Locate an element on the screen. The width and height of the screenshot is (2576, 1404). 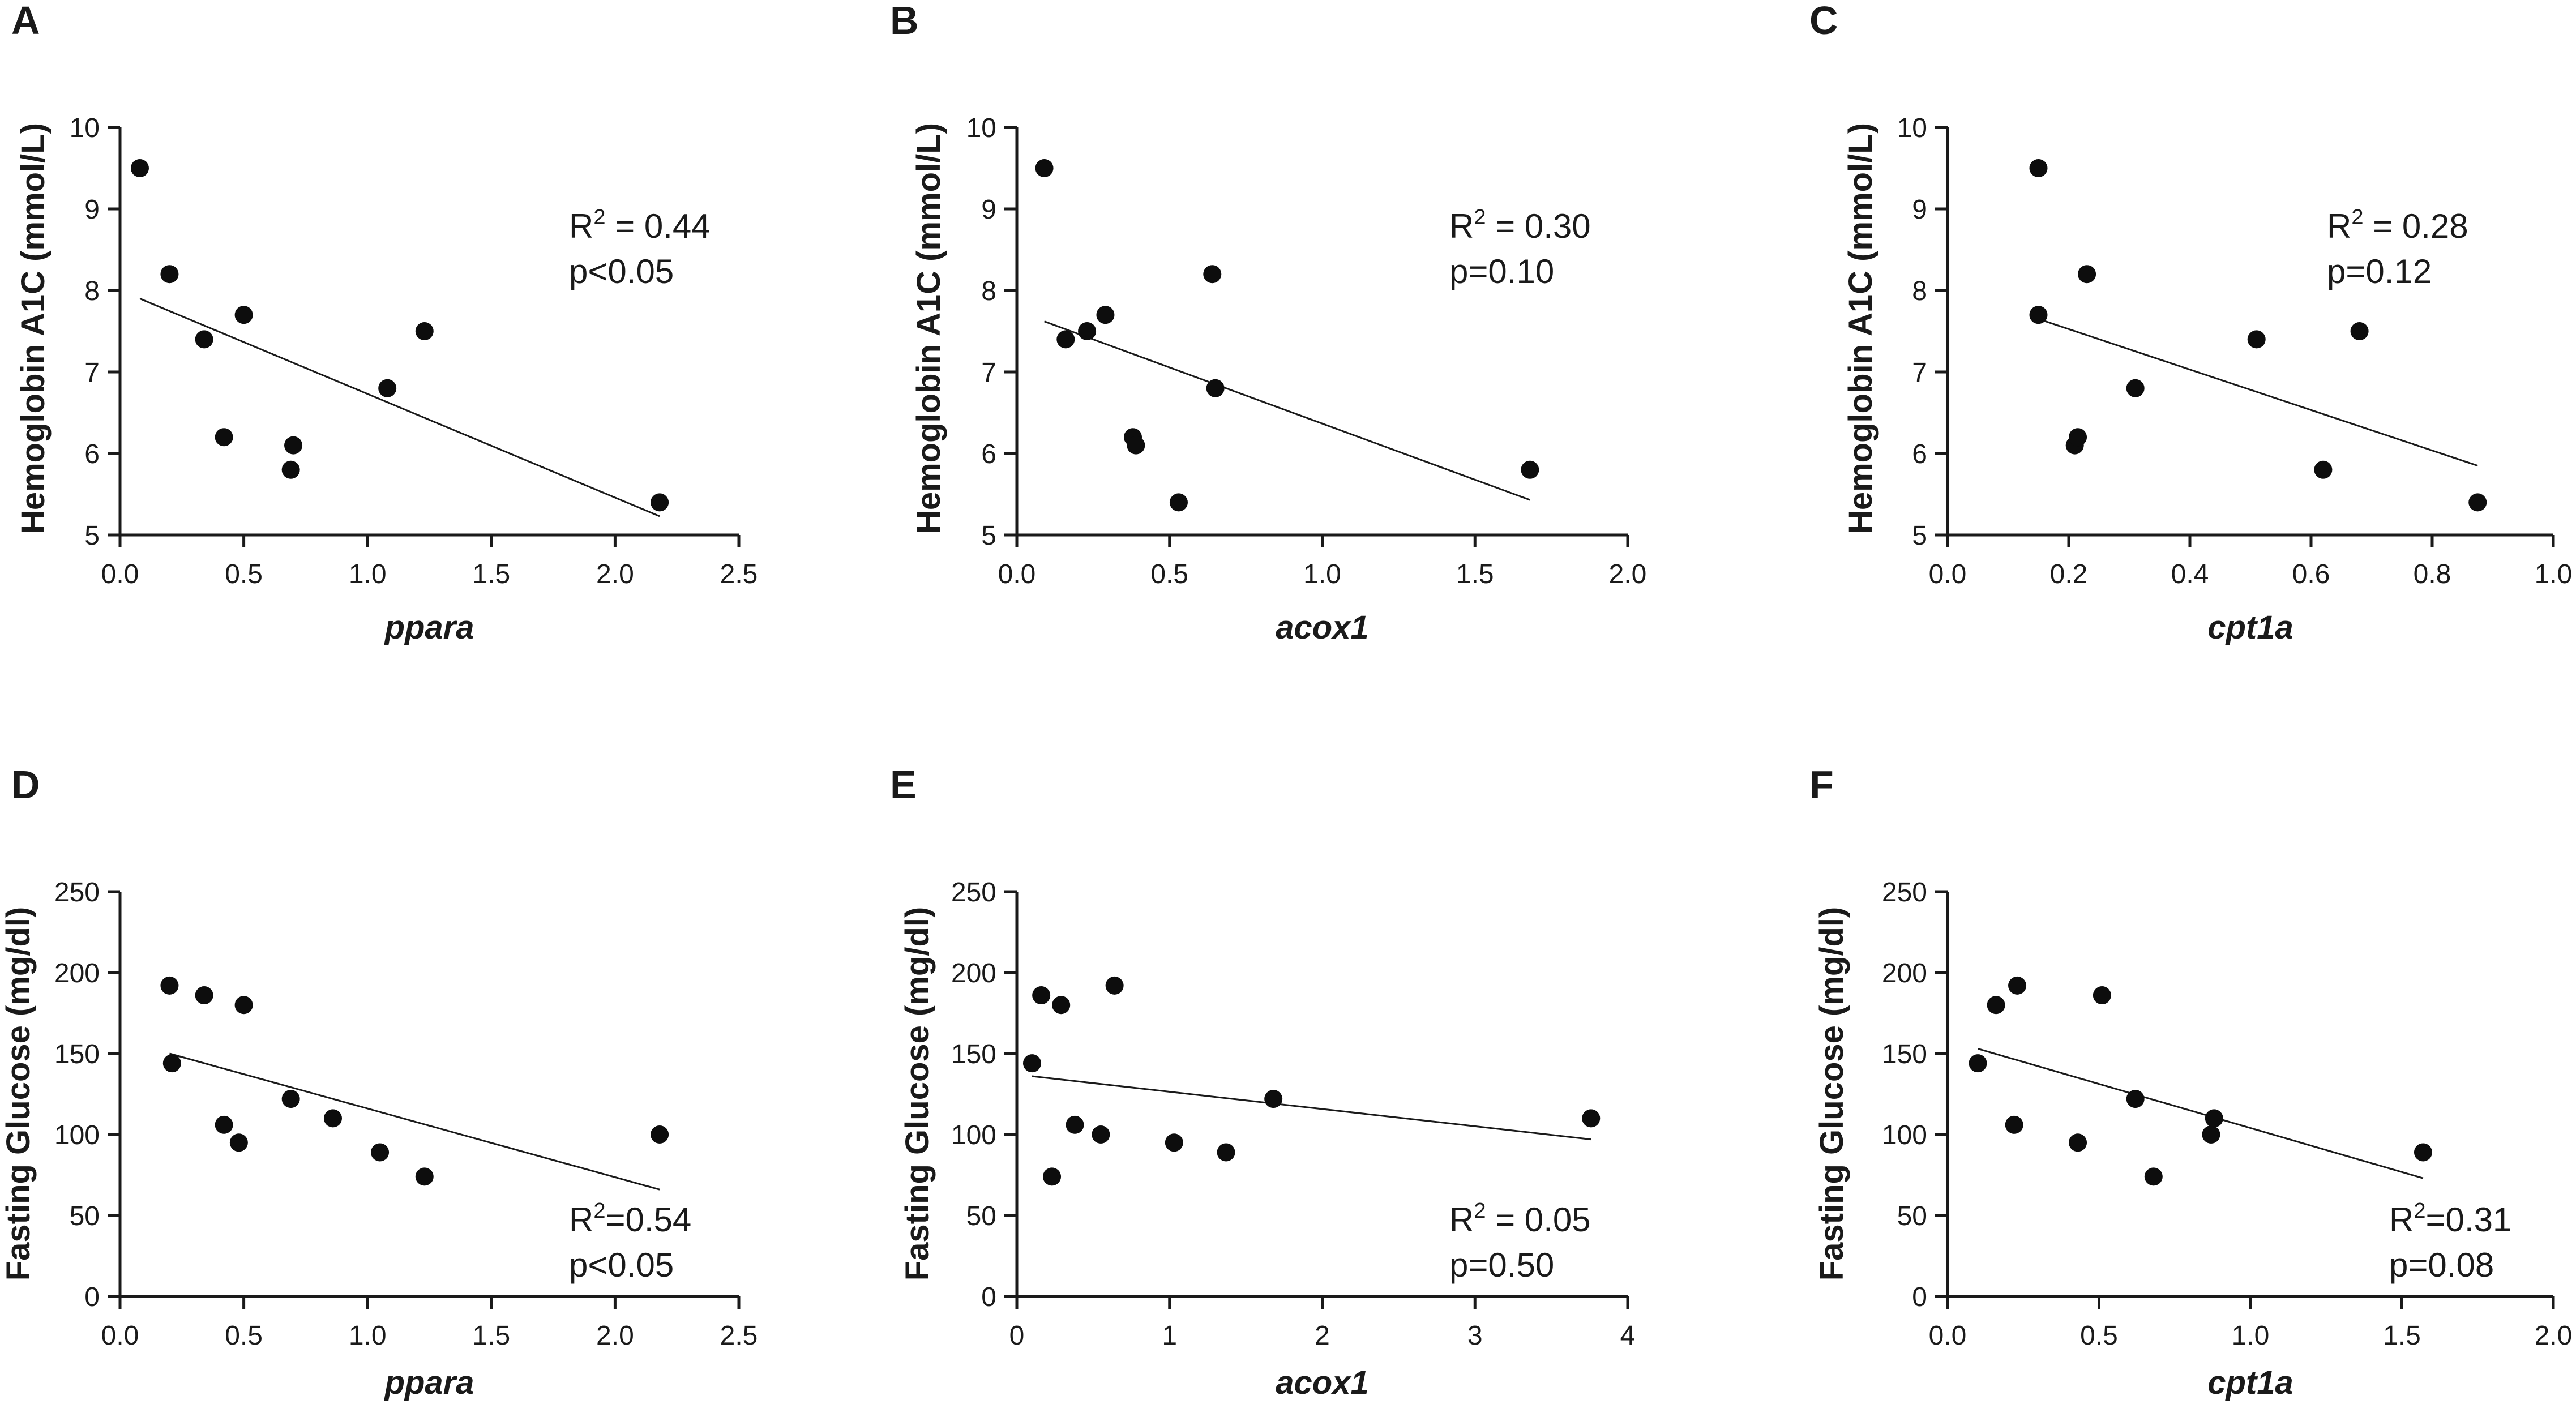
y-axis-title: Hemoglobin A1C (mmol/L) is located at coordinates (928, 329).